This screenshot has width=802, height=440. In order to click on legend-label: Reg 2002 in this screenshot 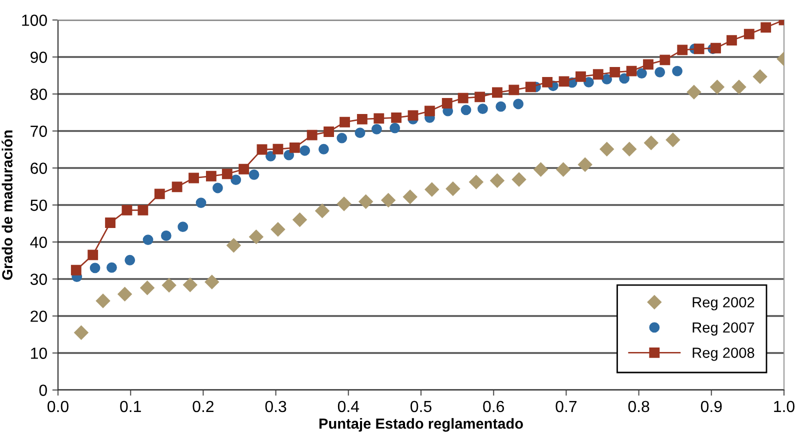, I will do `click(723, 303)`.